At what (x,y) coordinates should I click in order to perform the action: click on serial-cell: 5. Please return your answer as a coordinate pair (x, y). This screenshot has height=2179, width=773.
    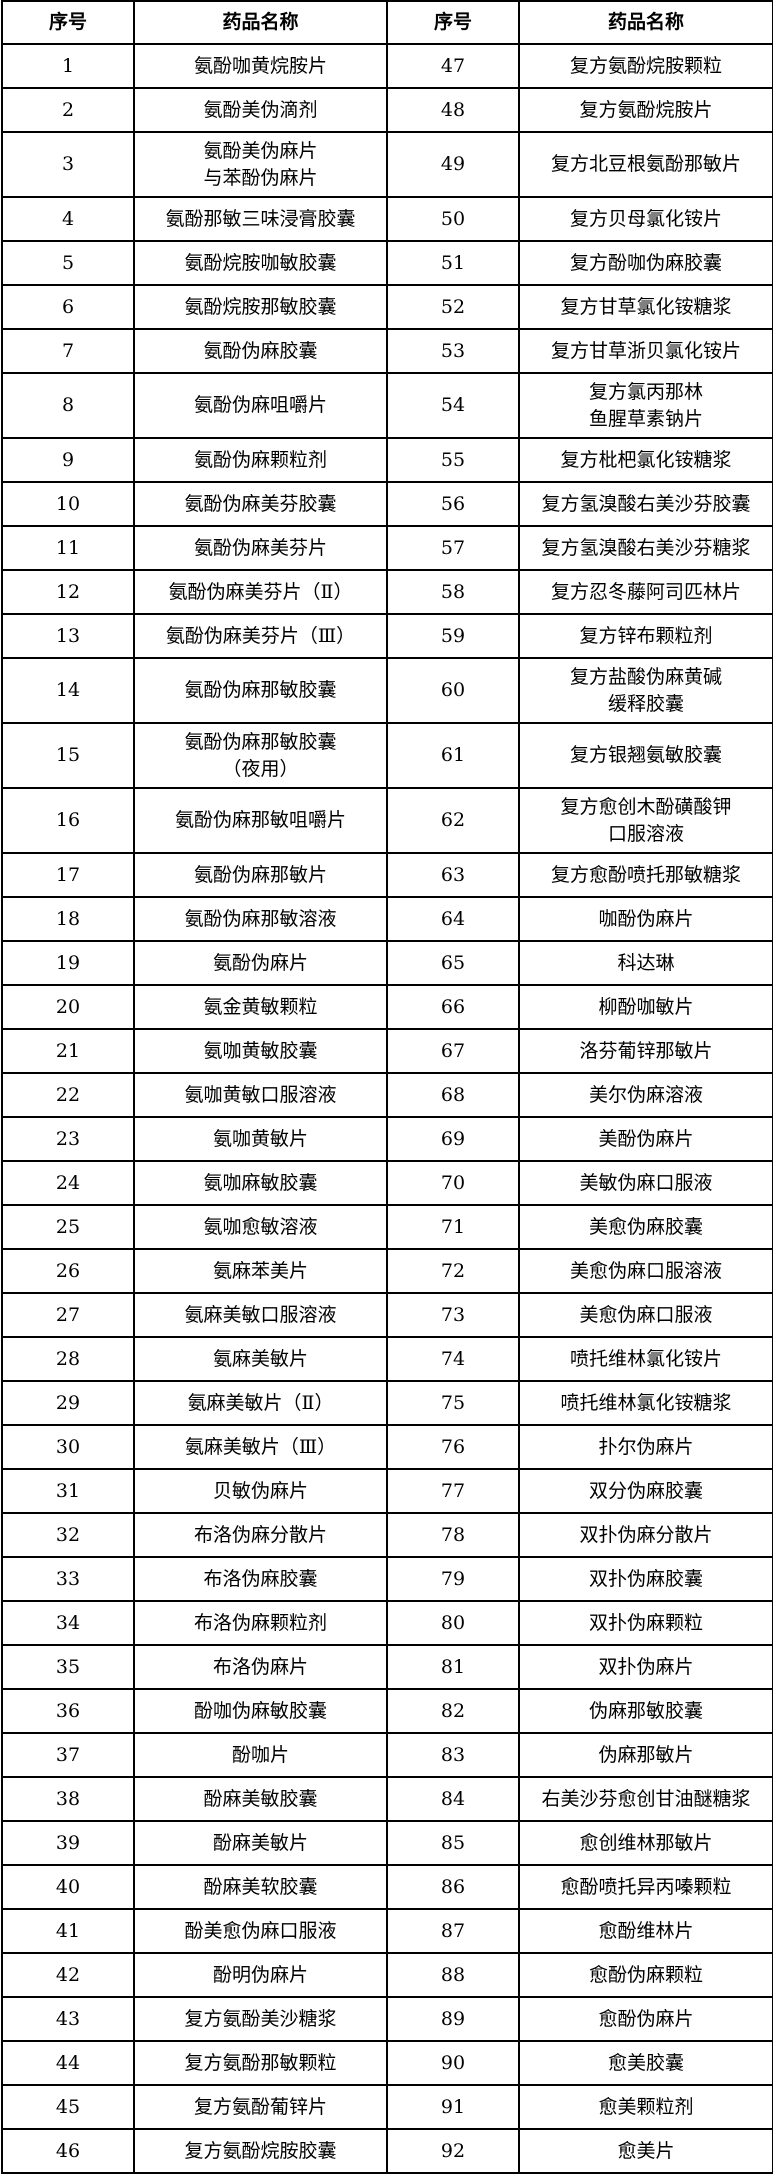
    Looking at the image, I should click on (68, 263).